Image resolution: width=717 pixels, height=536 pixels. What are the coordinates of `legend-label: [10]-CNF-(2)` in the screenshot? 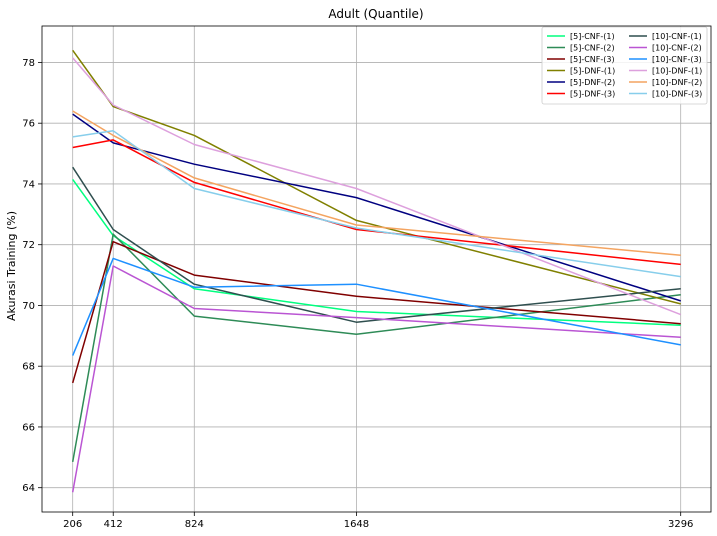 It's located at (677, 48).